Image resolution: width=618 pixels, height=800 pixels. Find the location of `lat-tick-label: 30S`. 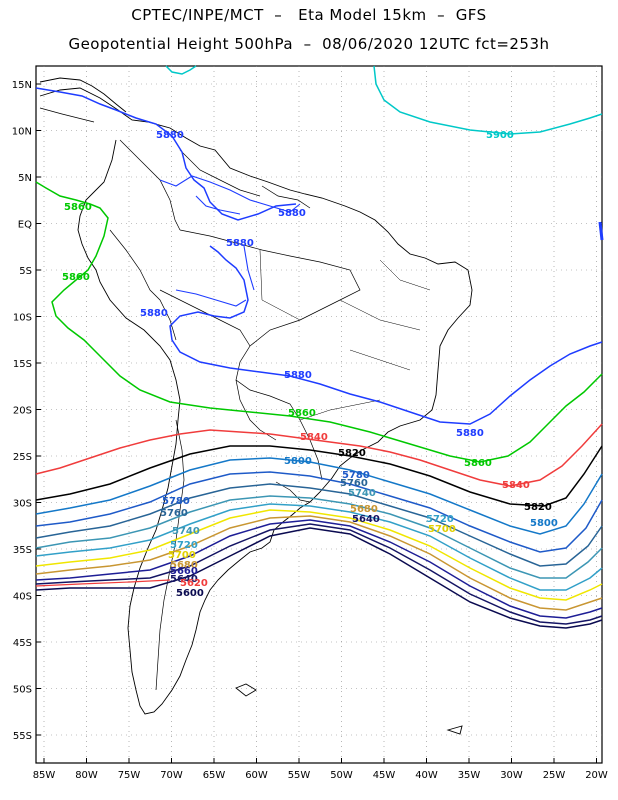

lat-tick-label: 30S is located at coordinates (22, 504).